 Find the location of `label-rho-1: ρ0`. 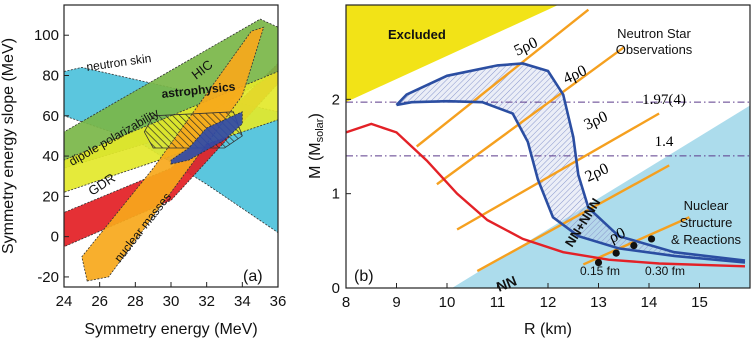

label-rho-1: ρ0 is located at coordinates (618, 235).